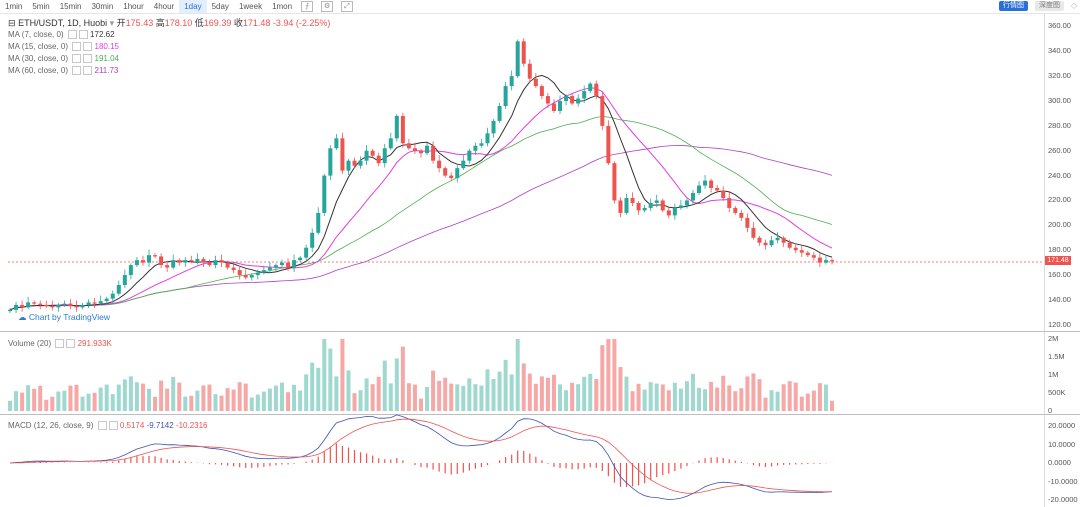  Describe the element at coordinates (112, 23) in the screenshot. I see `symbol-menu-icon: ▾` at that location.